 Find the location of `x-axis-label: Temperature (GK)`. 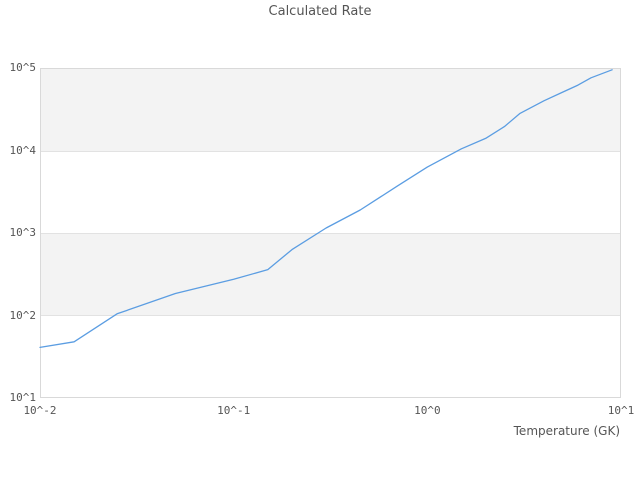

x-axis-label: Temperature (GK) is located at coordinates (566, 431).